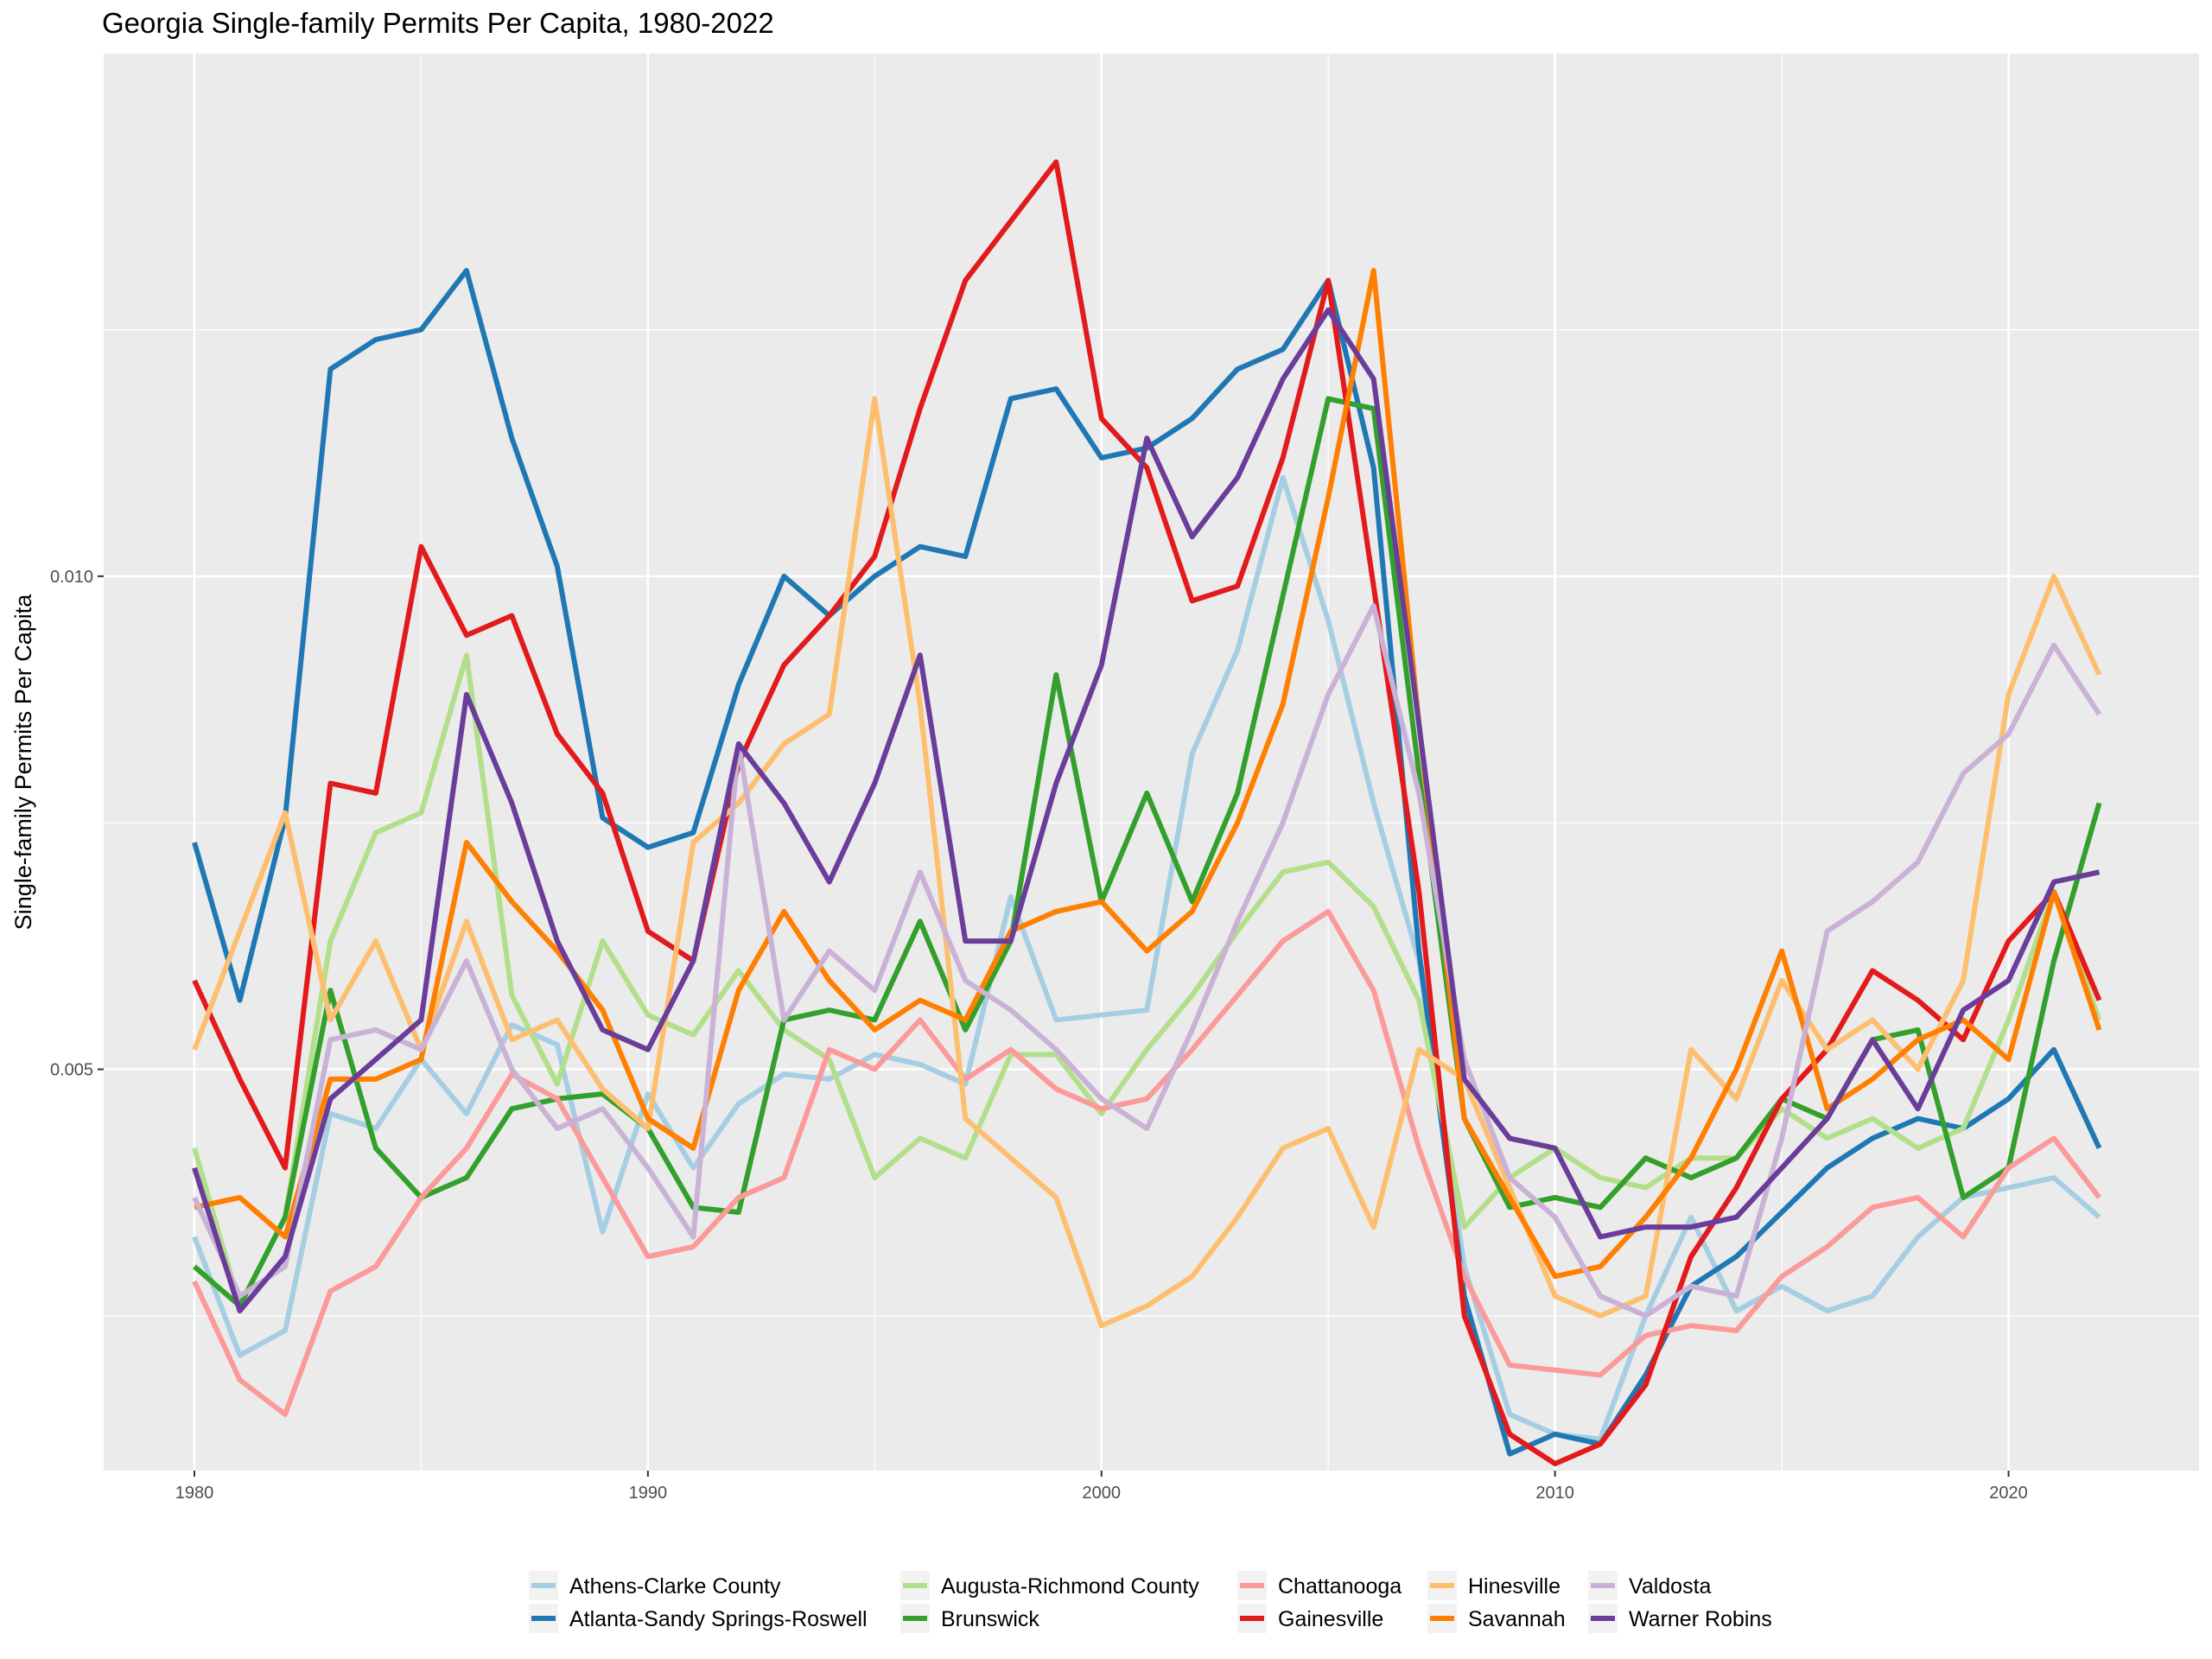 The width and height of the screenshot is (2212, 1659). What do you see at coordinates (1330, 1619) in the screenshot?
I see `legend-label-gainesville: Gainesville` at bounding box center [1330, 1619].